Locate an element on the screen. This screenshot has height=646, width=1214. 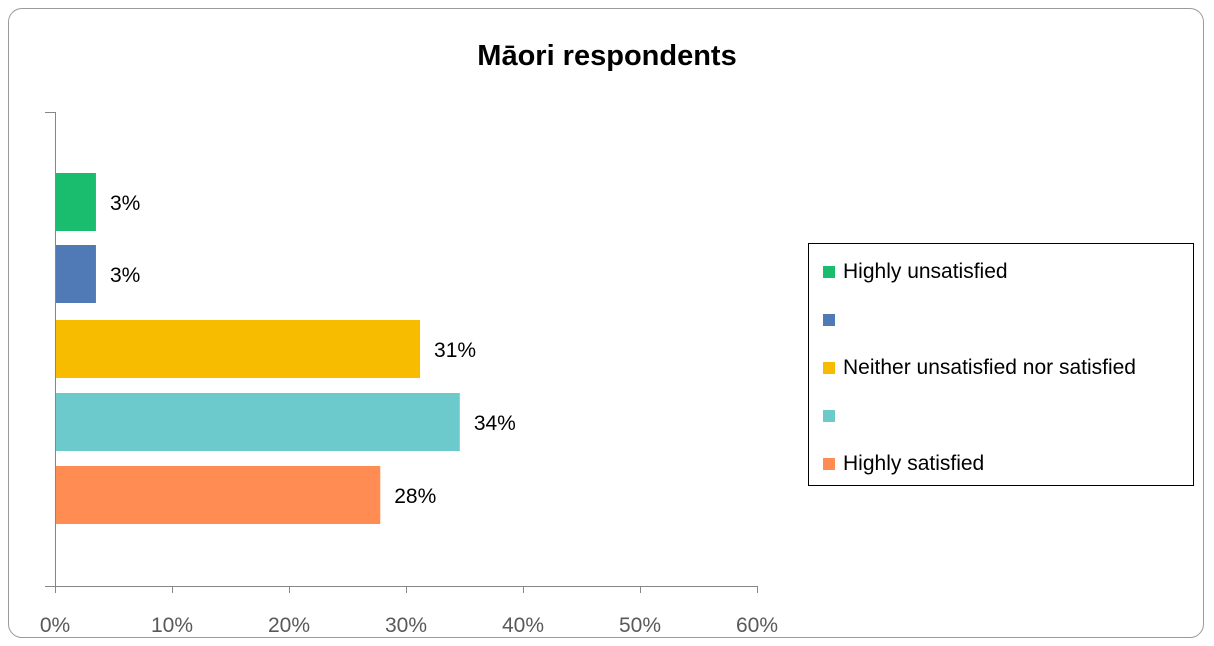
x-tick-label: 40% is located at coordinates (523, 625).